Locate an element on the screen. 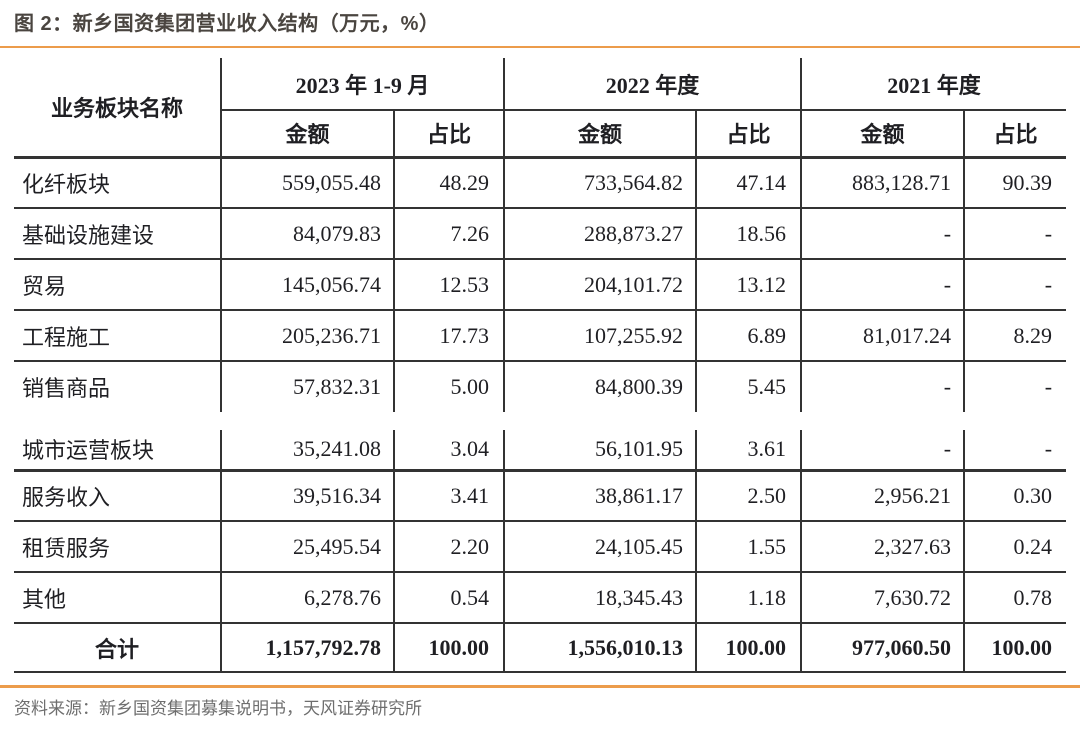 The width and height of the screenshot is (1080, 746). column-header-ratio-2022: 占比 is located at coordinates (748, 134).